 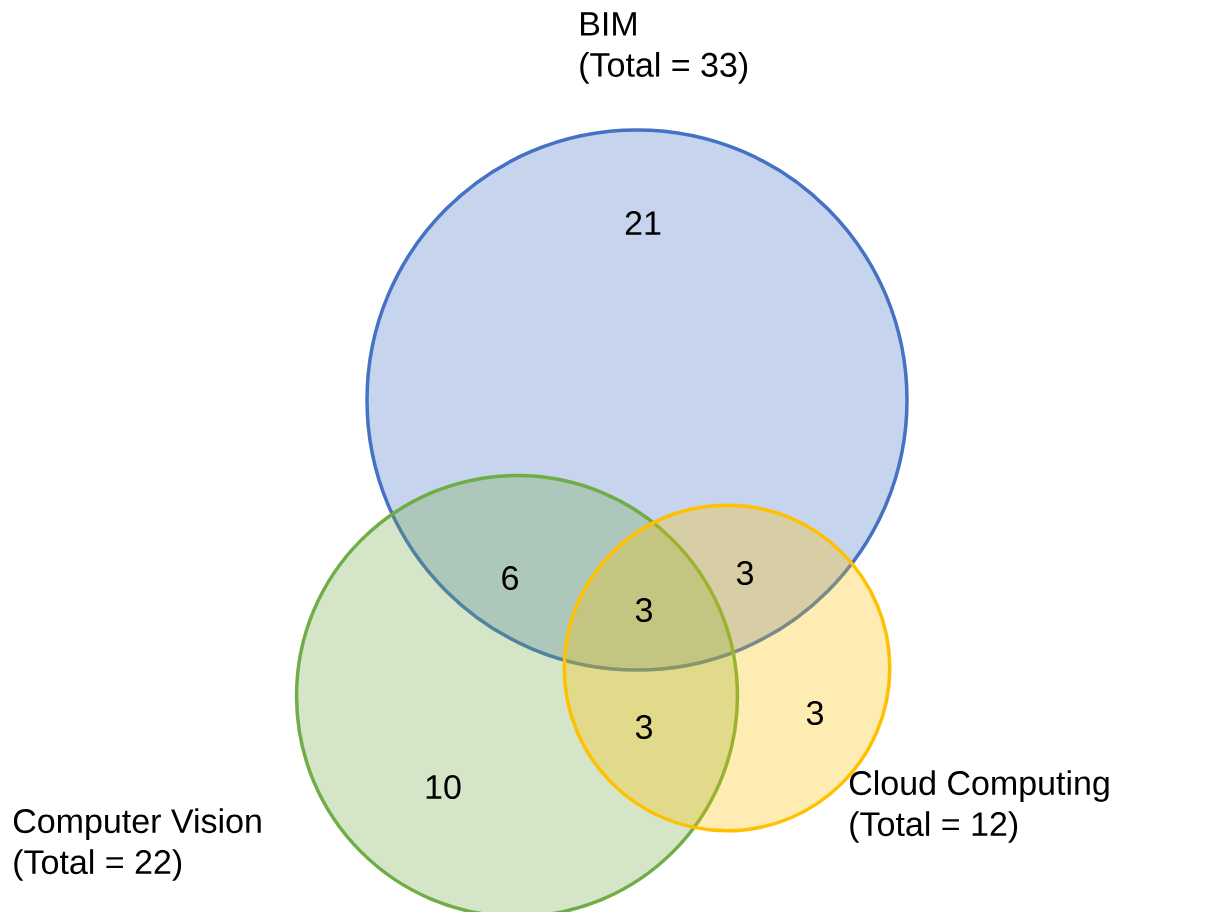 What do you see at coordinates (98, 865) in the screenshot?
I see `data-label: (Total = 22)` at bounding box center [98, 865].